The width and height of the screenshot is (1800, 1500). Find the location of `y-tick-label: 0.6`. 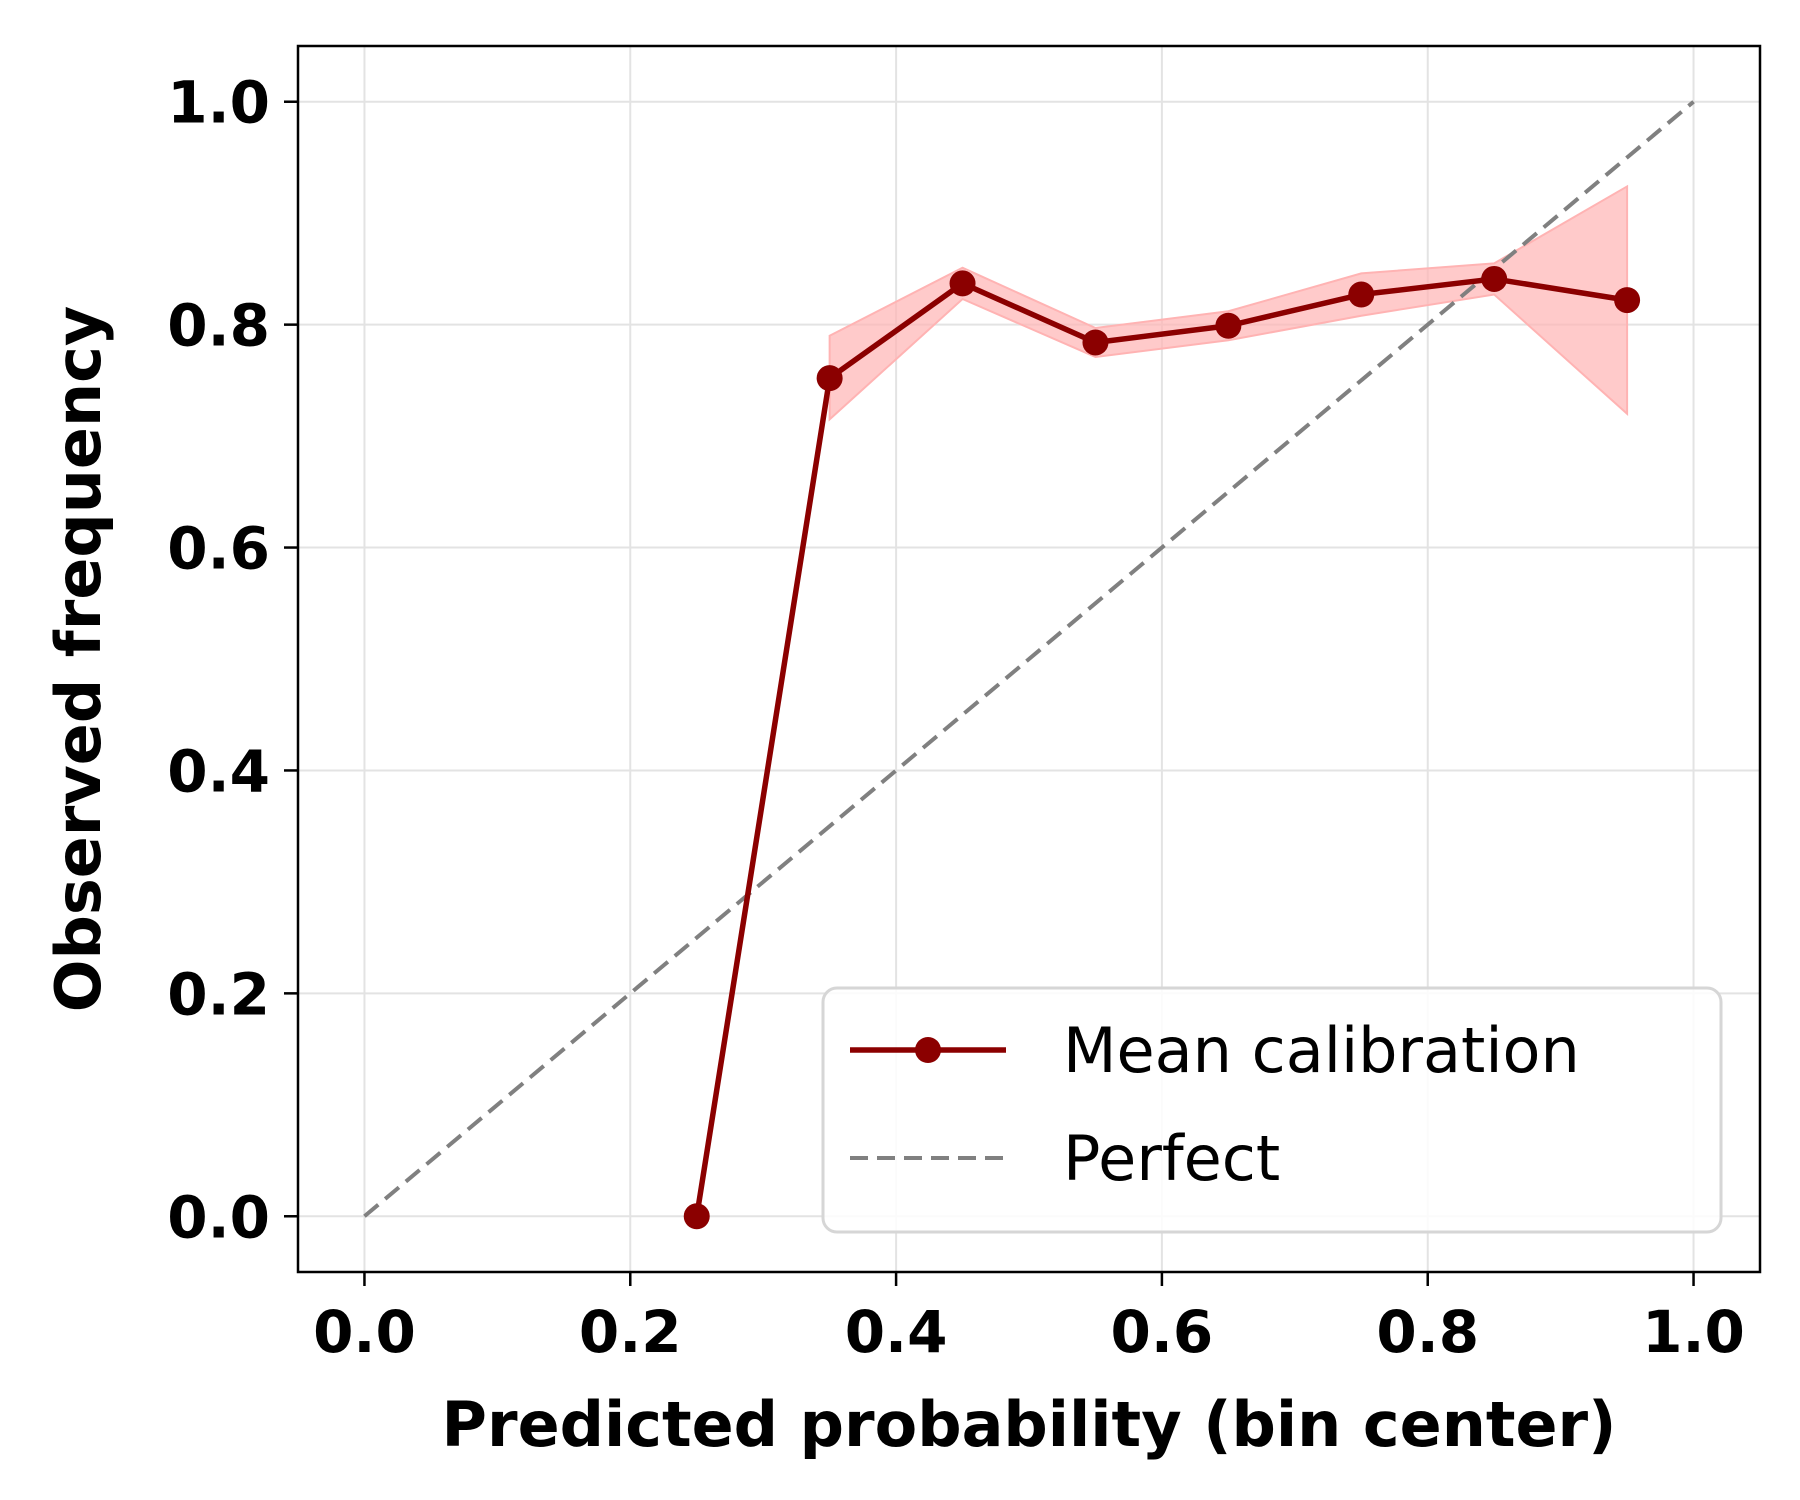

y-tick-label: 0.6 is located at coordinates (218, 549).